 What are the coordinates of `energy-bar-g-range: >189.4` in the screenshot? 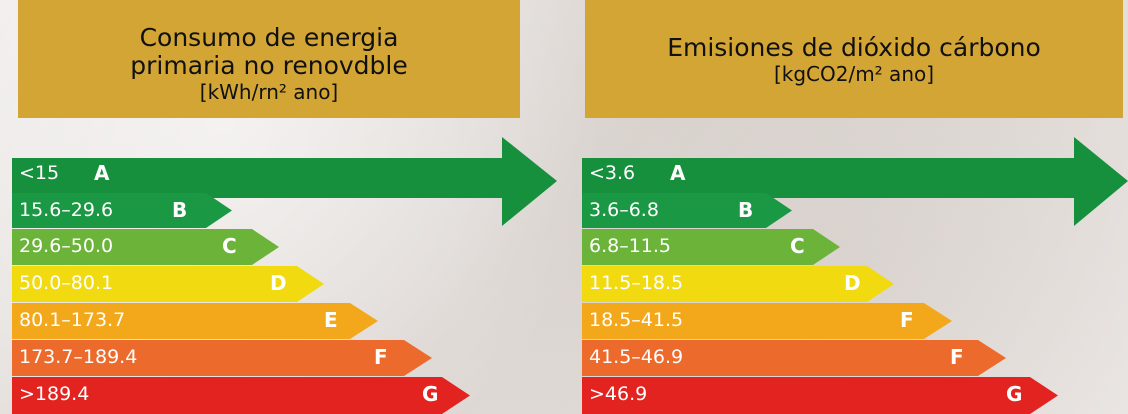 It's located at (54, 394).